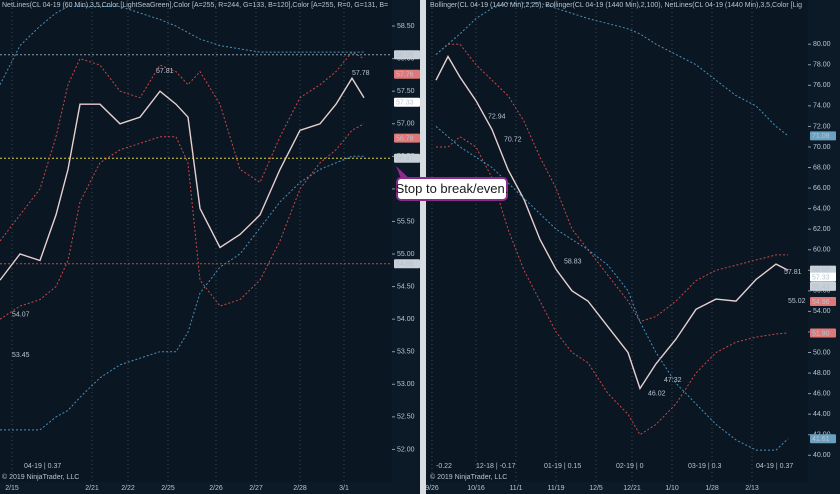 This screenshot has width=840, height=494. I want to click on x-tick-label: 11/1, so click(515, 488).